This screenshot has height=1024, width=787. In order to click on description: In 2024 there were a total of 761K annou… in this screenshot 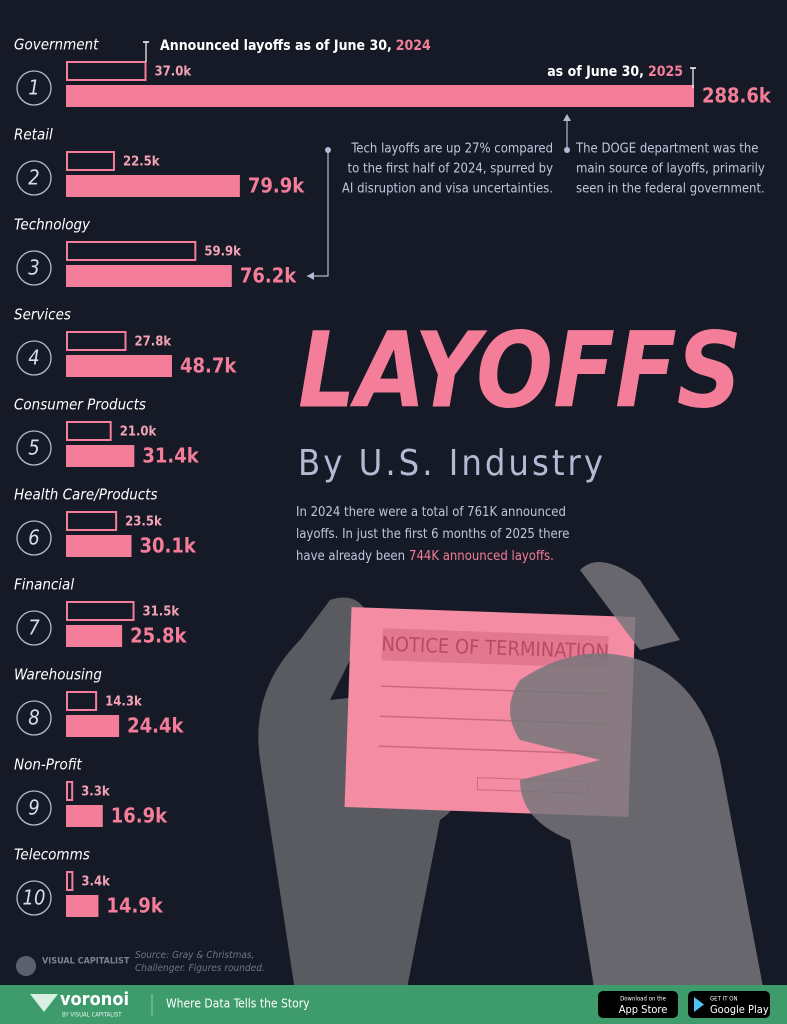, I will do `click(432, 534)`.